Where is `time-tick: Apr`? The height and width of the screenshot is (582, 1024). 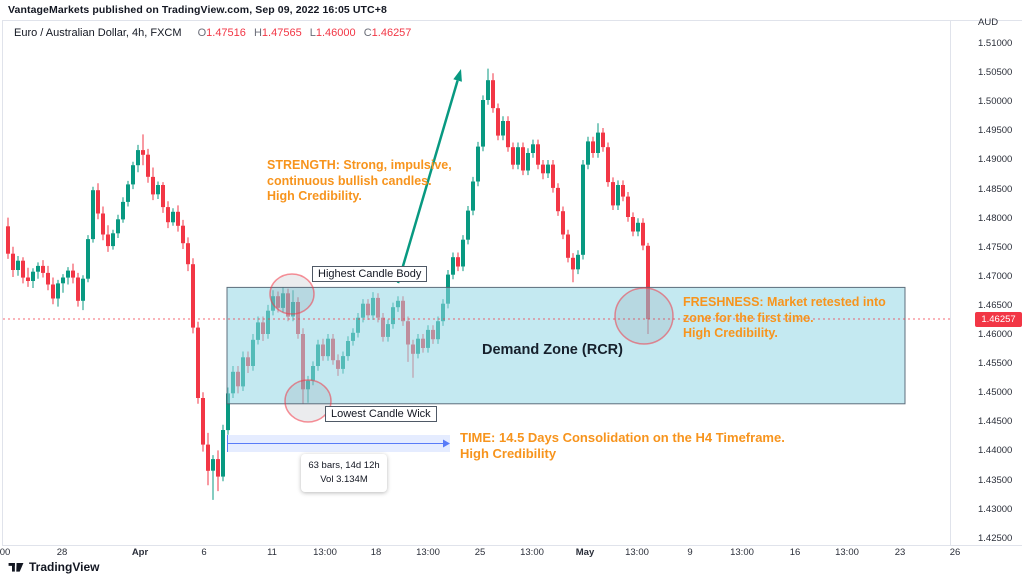
time-tick: Apr is located at coordinates (140, 552).